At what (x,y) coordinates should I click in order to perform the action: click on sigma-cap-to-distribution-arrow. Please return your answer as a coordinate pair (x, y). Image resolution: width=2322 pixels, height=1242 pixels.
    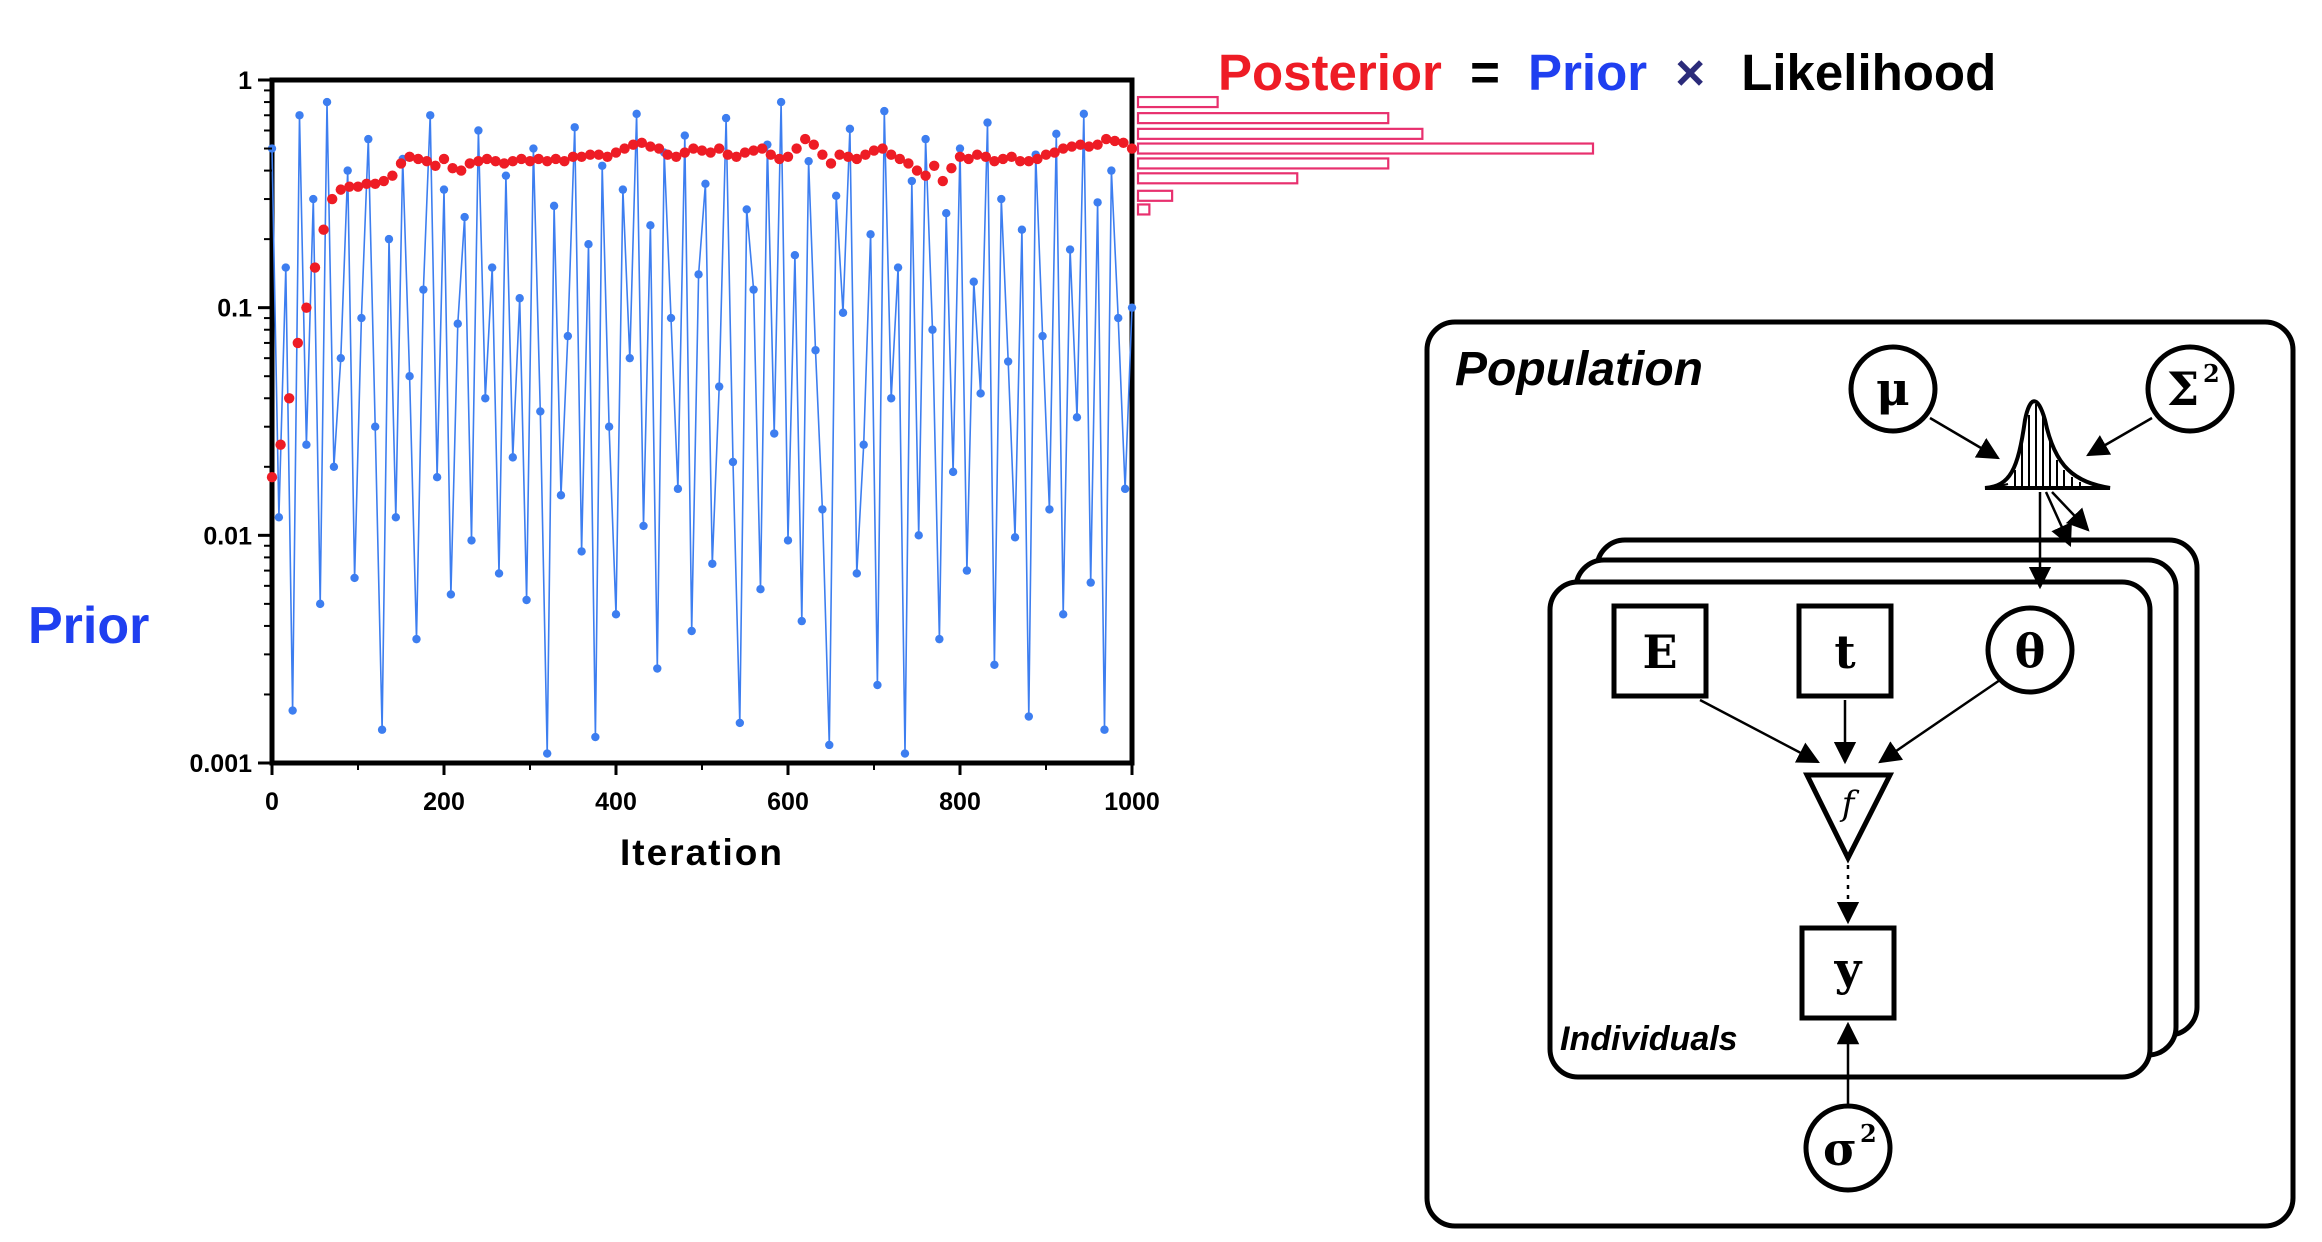
    Looking at the image, I should click on (2119, 436).